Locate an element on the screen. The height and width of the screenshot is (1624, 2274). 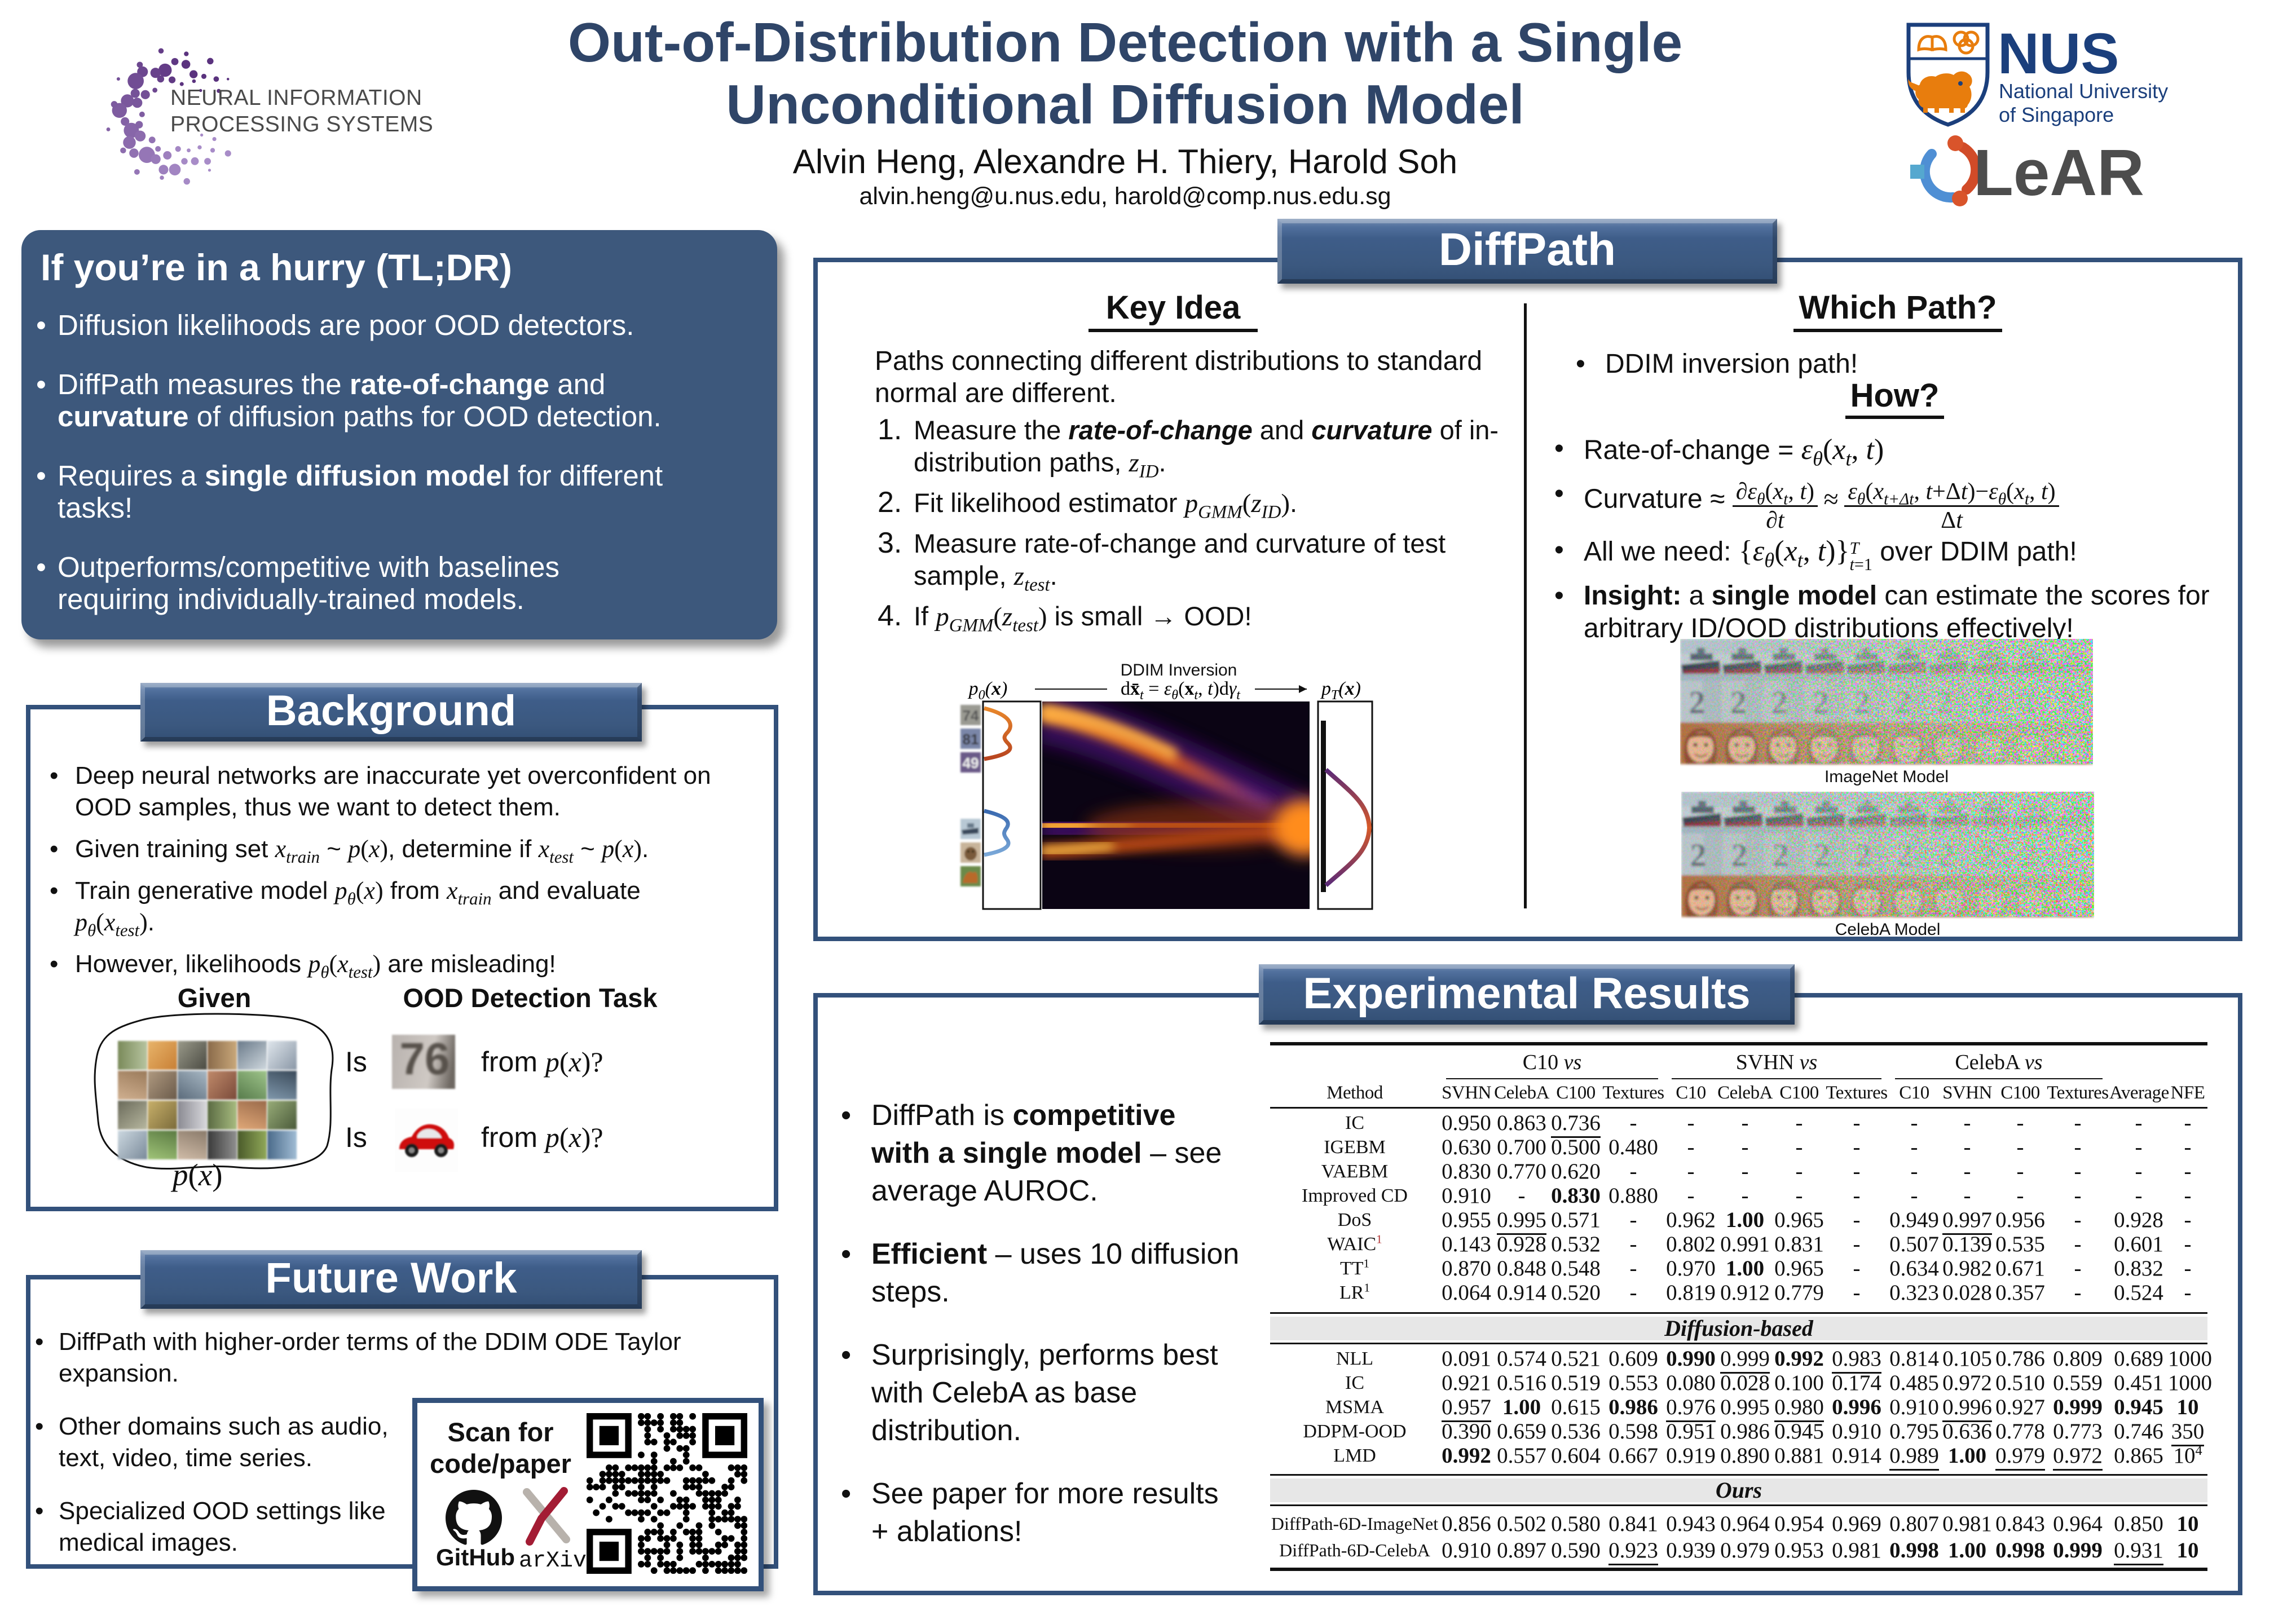
svg-text: DDIM Inversion is located at coordinates (1179, 670).